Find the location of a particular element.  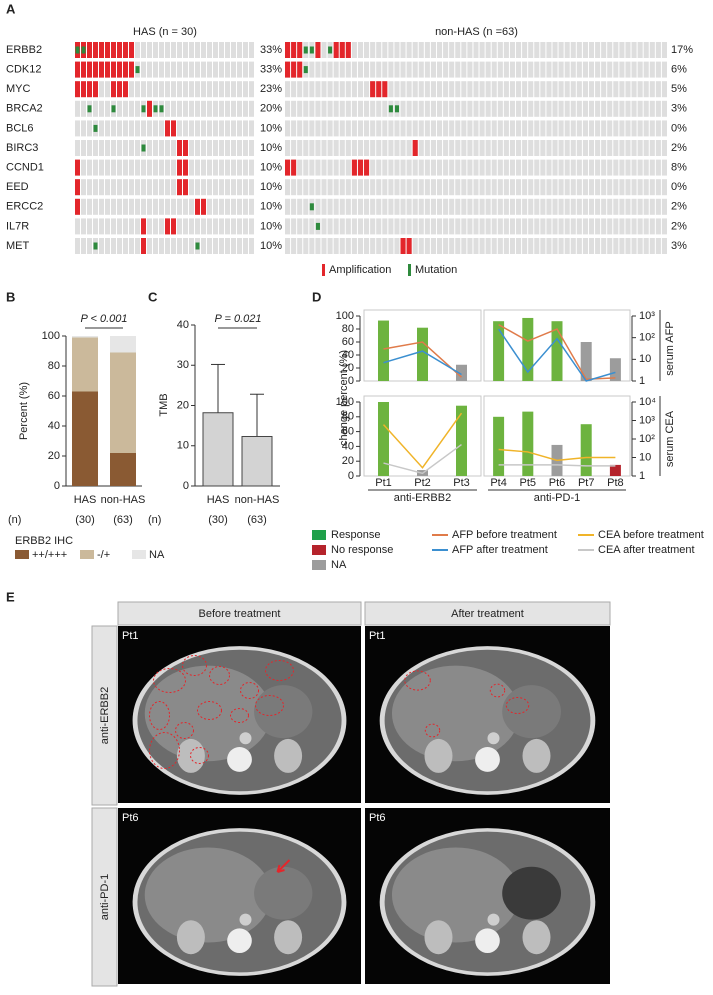

y2-axis-title: serum AFP is located at coordinates (670, 348).